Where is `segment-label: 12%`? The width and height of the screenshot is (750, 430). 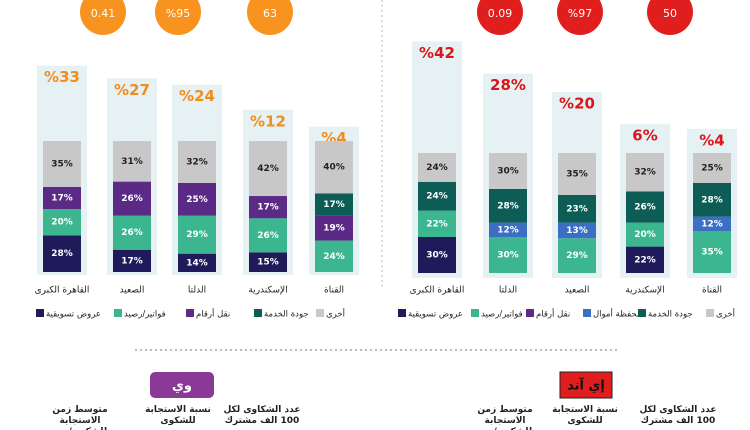
segment-label: 12% is located at coordinates (508, 230).